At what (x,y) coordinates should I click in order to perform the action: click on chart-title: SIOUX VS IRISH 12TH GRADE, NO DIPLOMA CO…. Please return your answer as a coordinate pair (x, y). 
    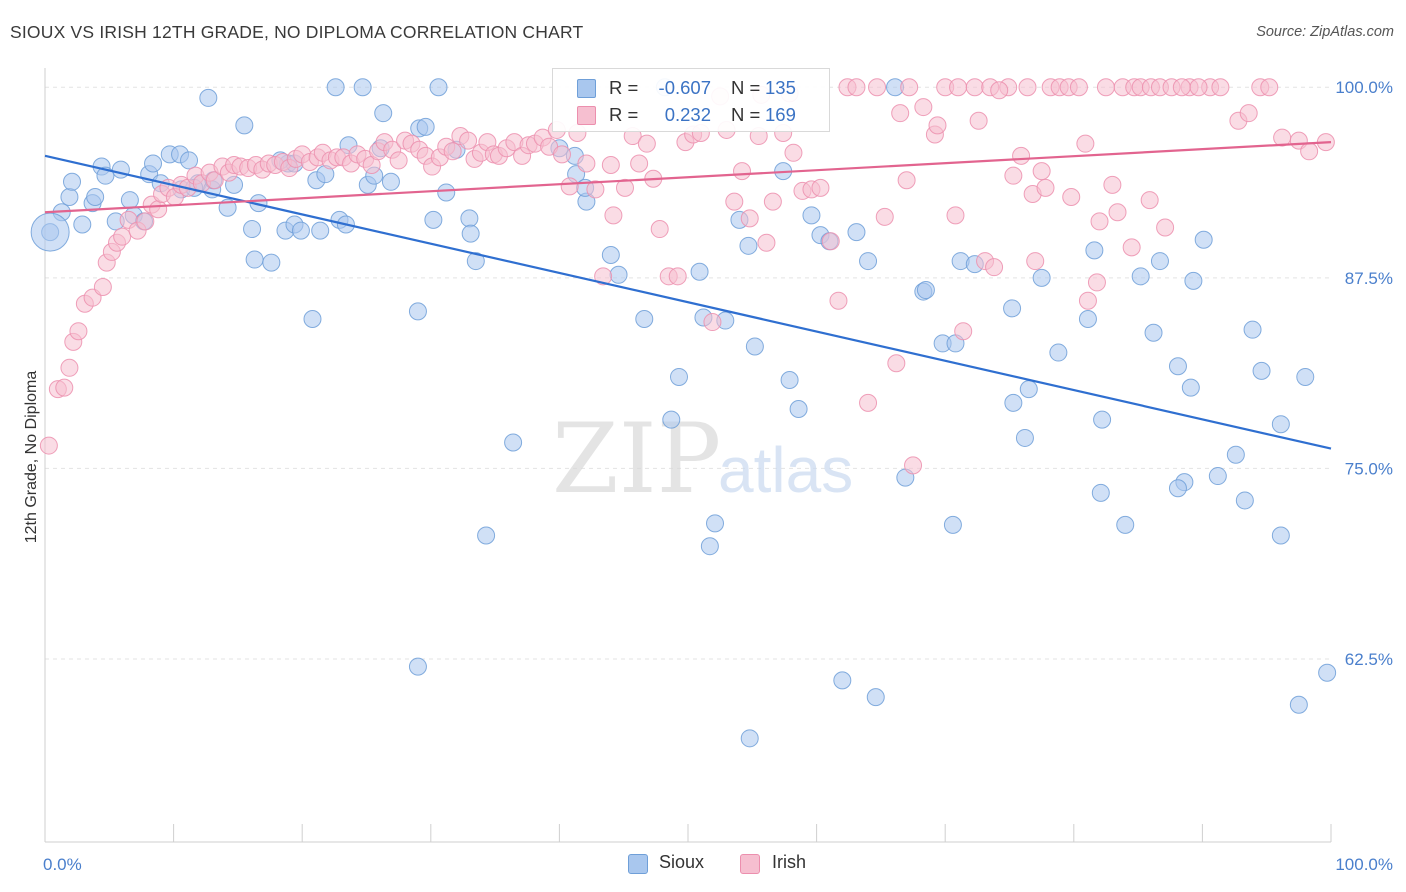
    Looking at the image, I should click on (297, 32).